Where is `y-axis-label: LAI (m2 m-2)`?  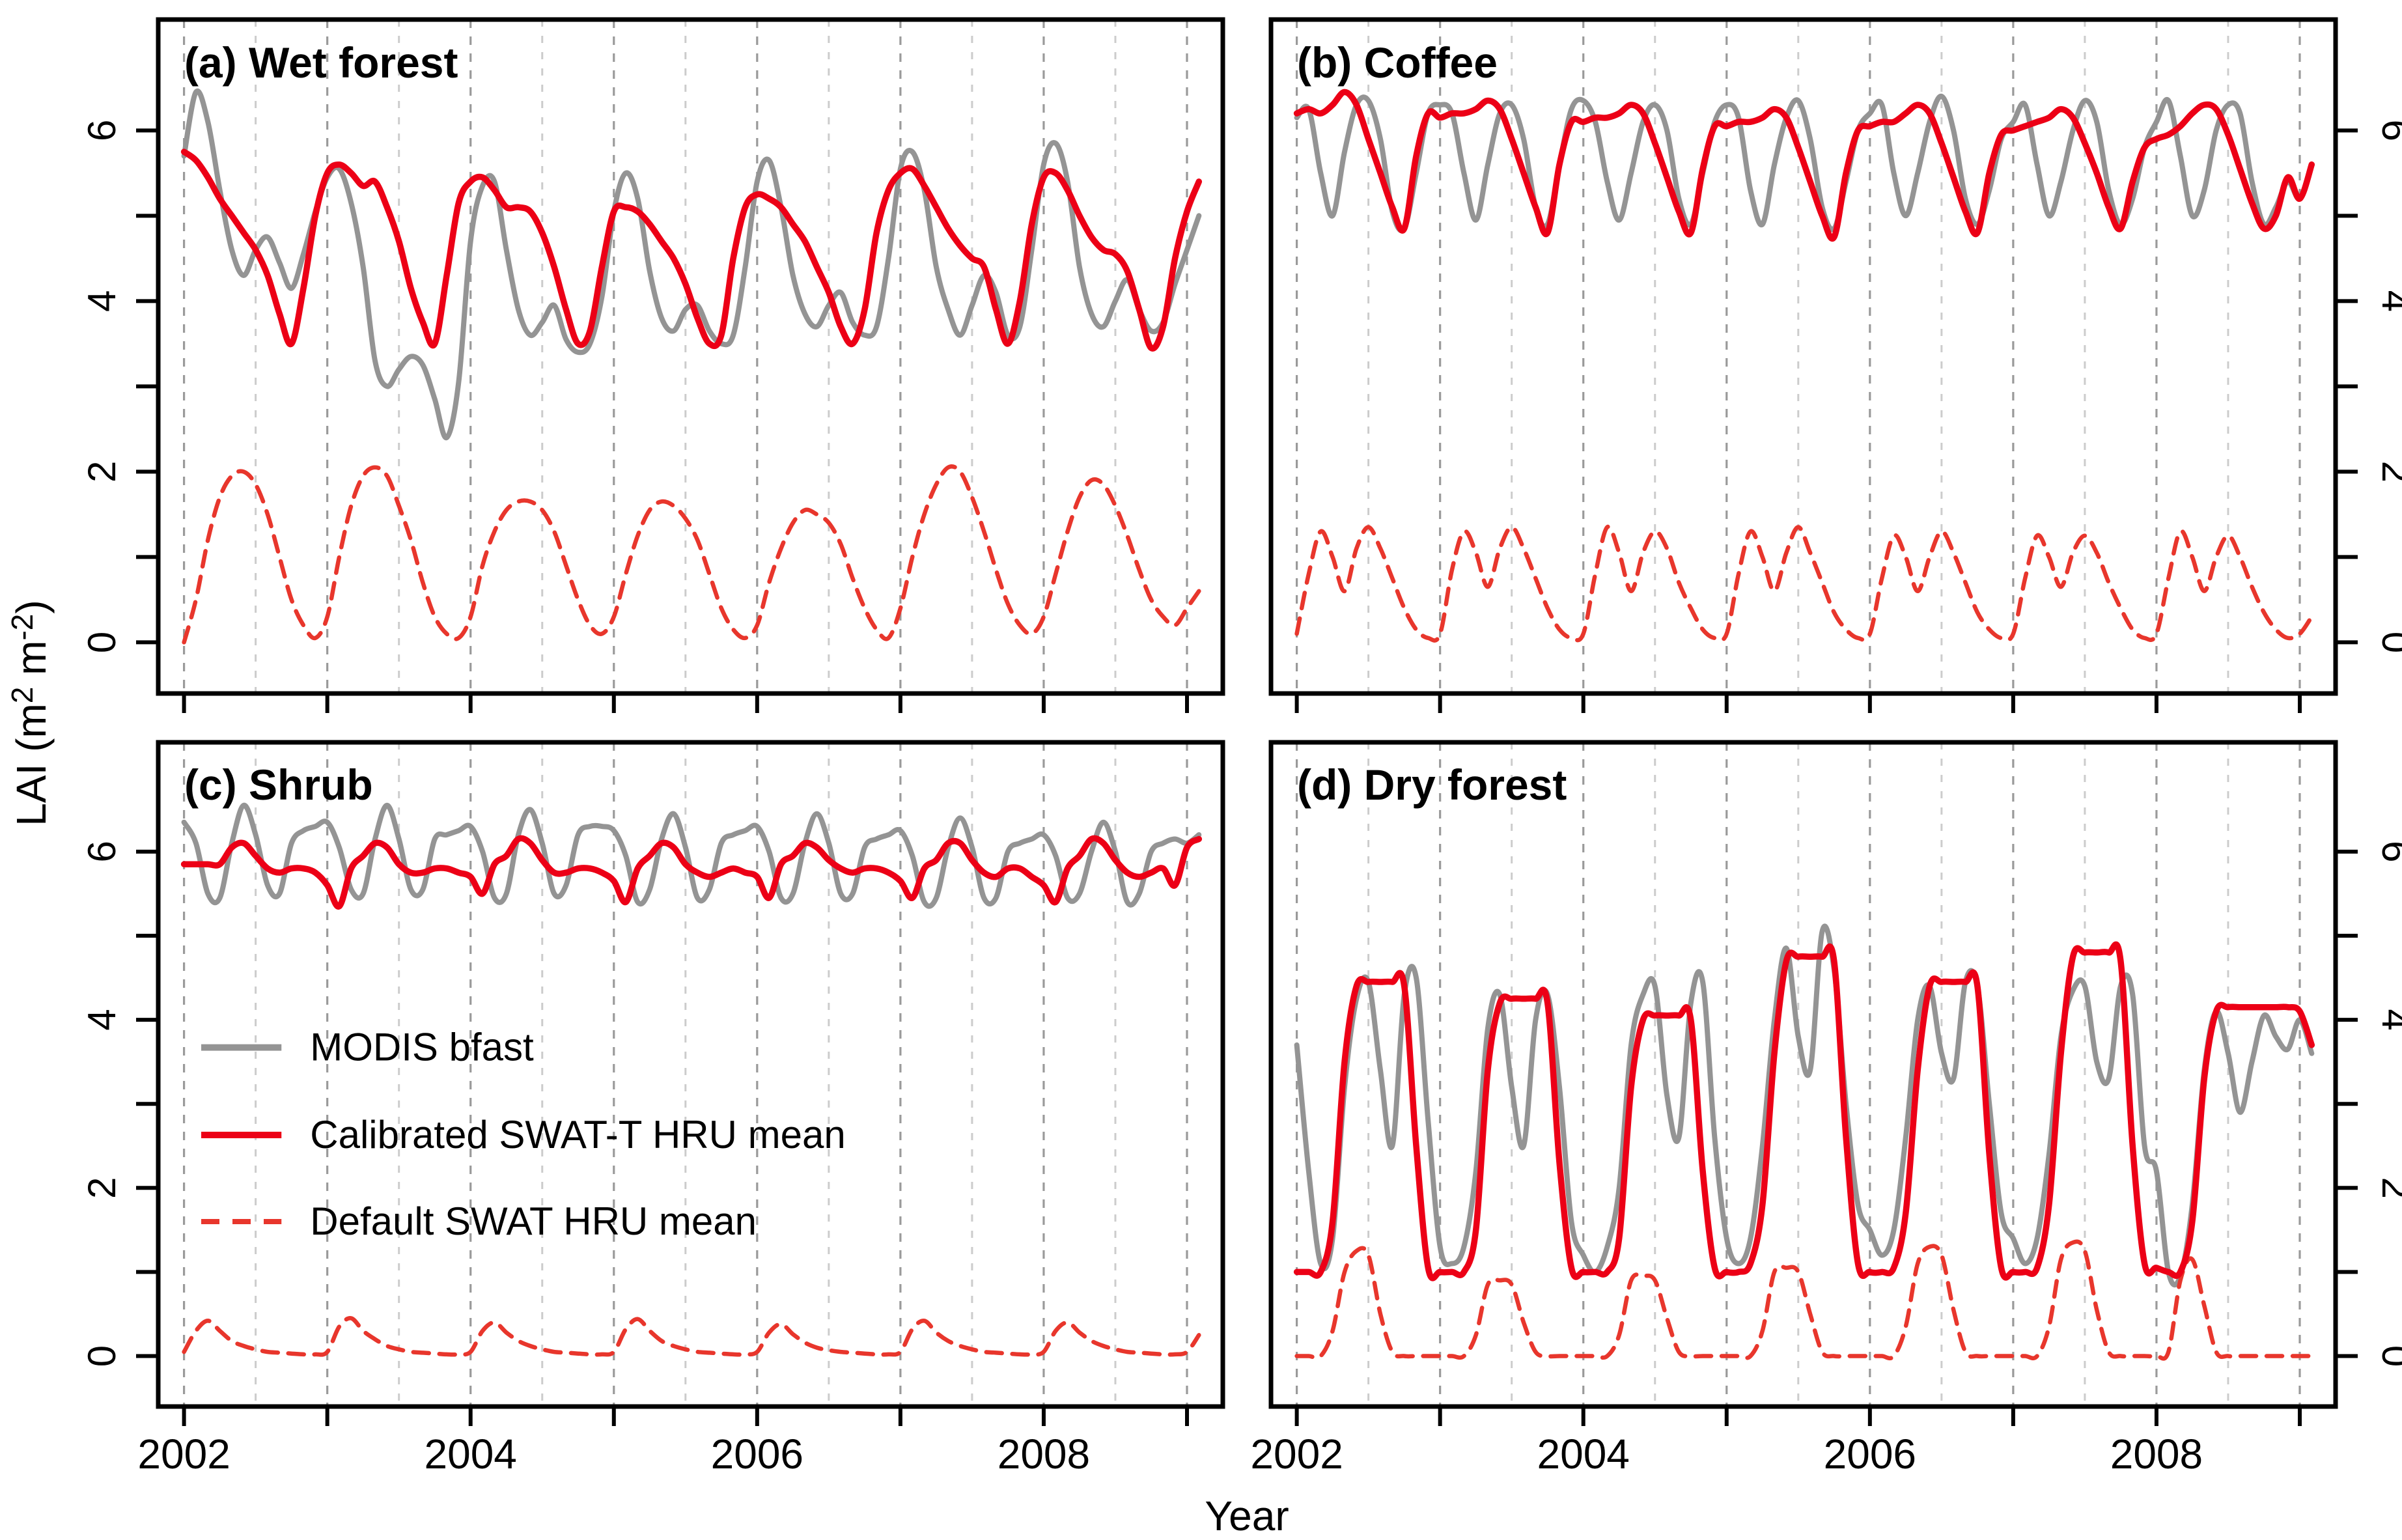 y-axis-label: LAI (m2 m-2) is located at coordinates (30, 713).